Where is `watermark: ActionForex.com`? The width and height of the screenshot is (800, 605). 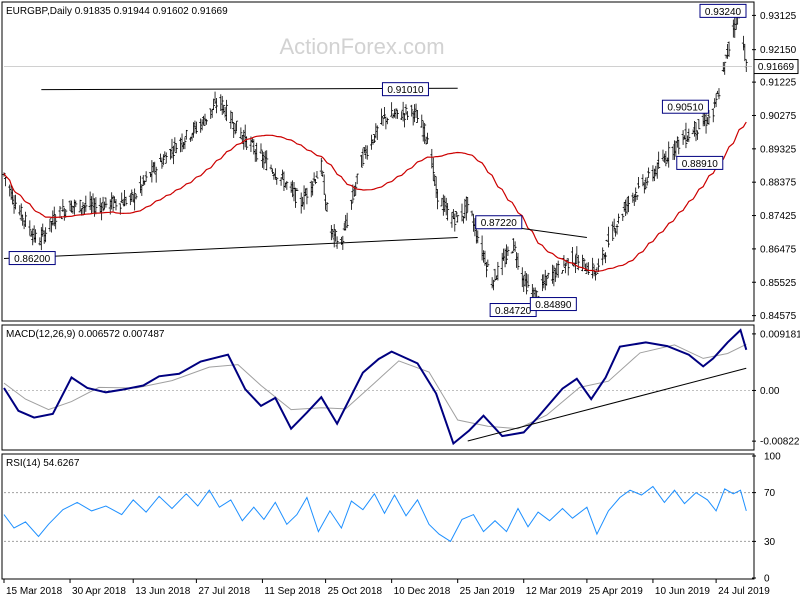
watermark: ActionForex.com is located at coordinates (361, 46).